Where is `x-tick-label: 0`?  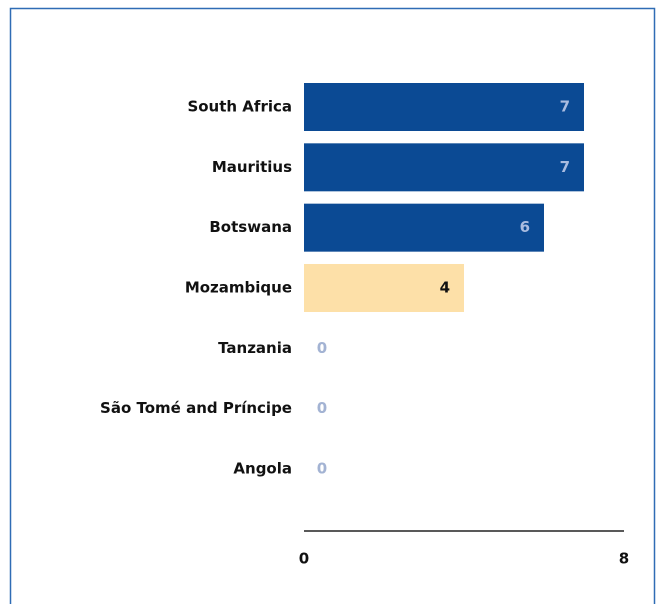
x-tick-label: 0 is located at coordinates (304, 559).